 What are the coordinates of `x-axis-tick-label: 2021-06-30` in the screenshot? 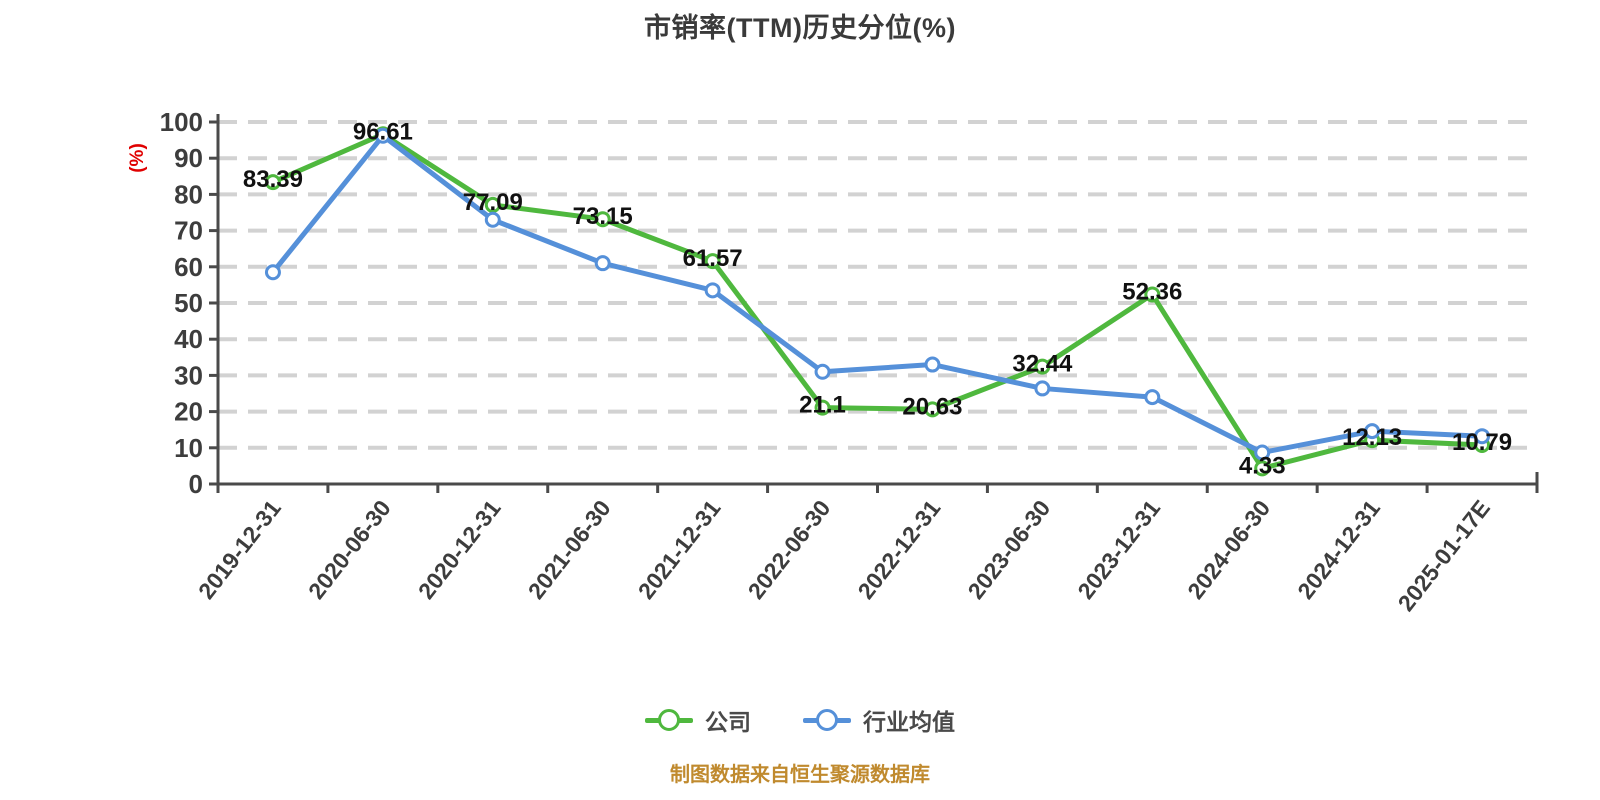 It's located at (569, 549).